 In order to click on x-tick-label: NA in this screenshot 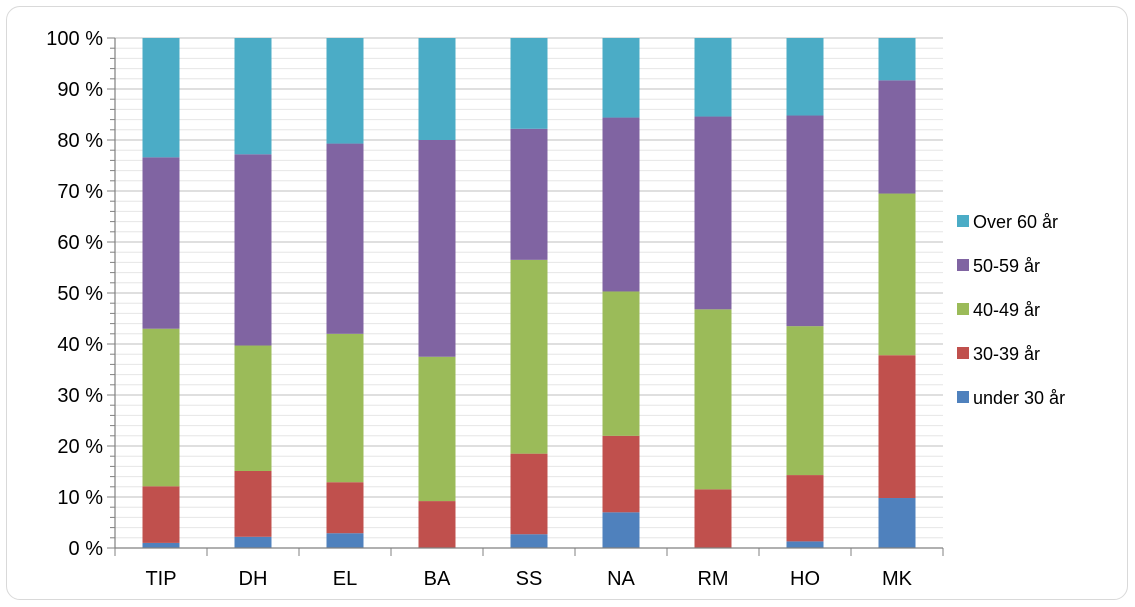, I will do `click(621, 579)`.